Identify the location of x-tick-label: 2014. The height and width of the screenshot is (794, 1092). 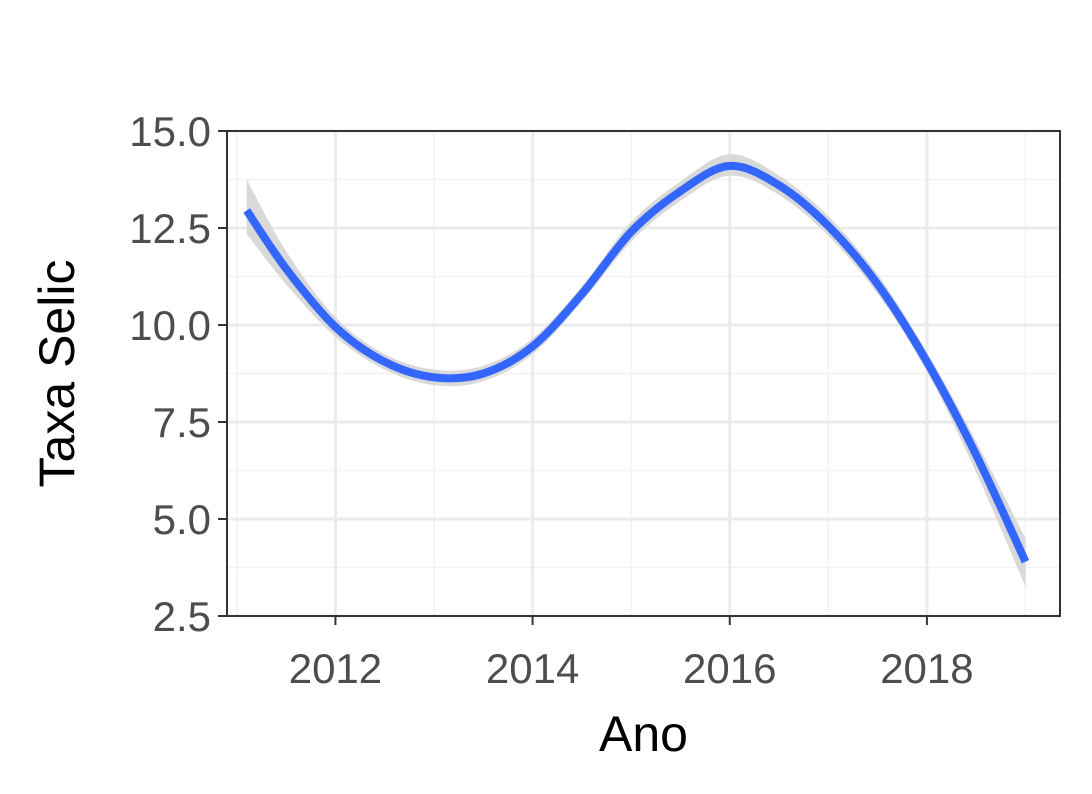
(532, 668).